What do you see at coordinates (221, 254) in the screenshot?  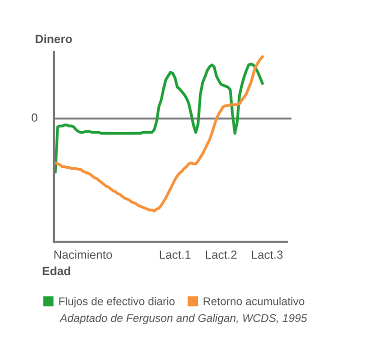 I see `x-tick-label: Lact.2` at bounding box center [221, 254].